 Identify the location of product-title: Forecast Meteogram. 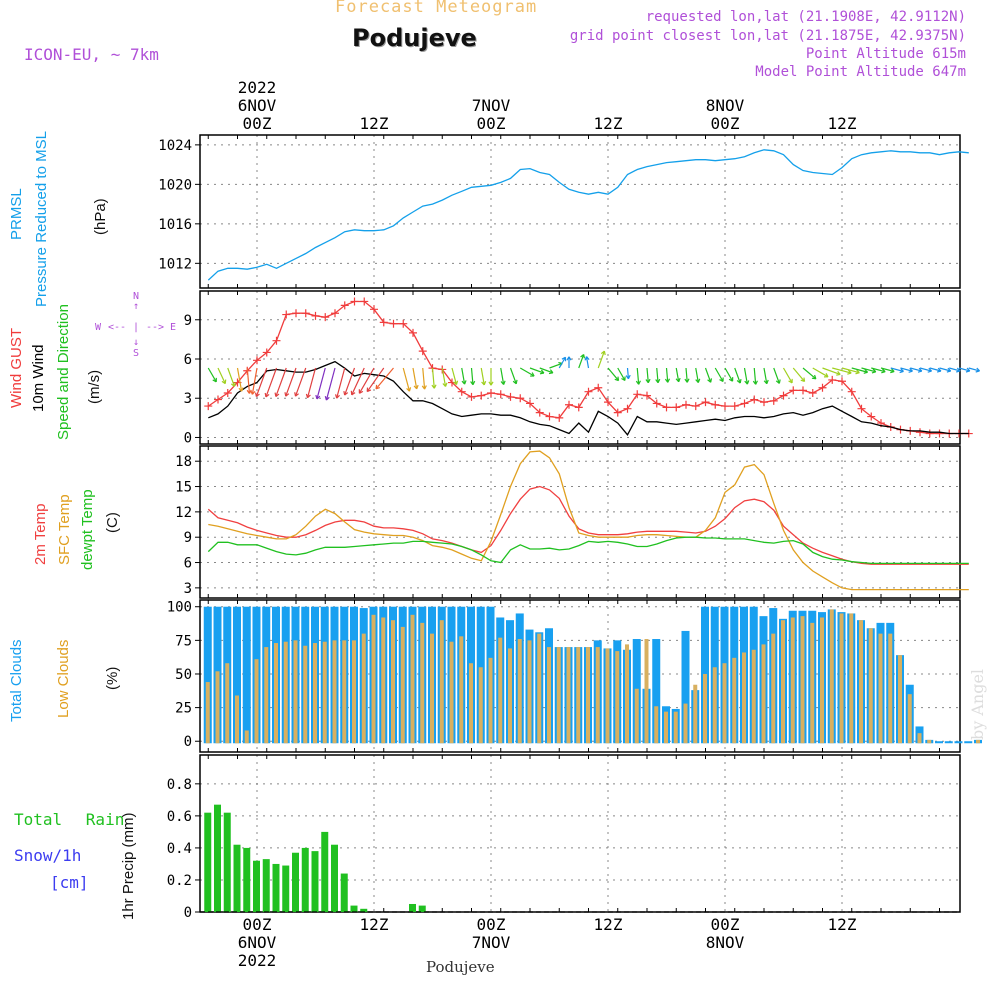
(436, 8).